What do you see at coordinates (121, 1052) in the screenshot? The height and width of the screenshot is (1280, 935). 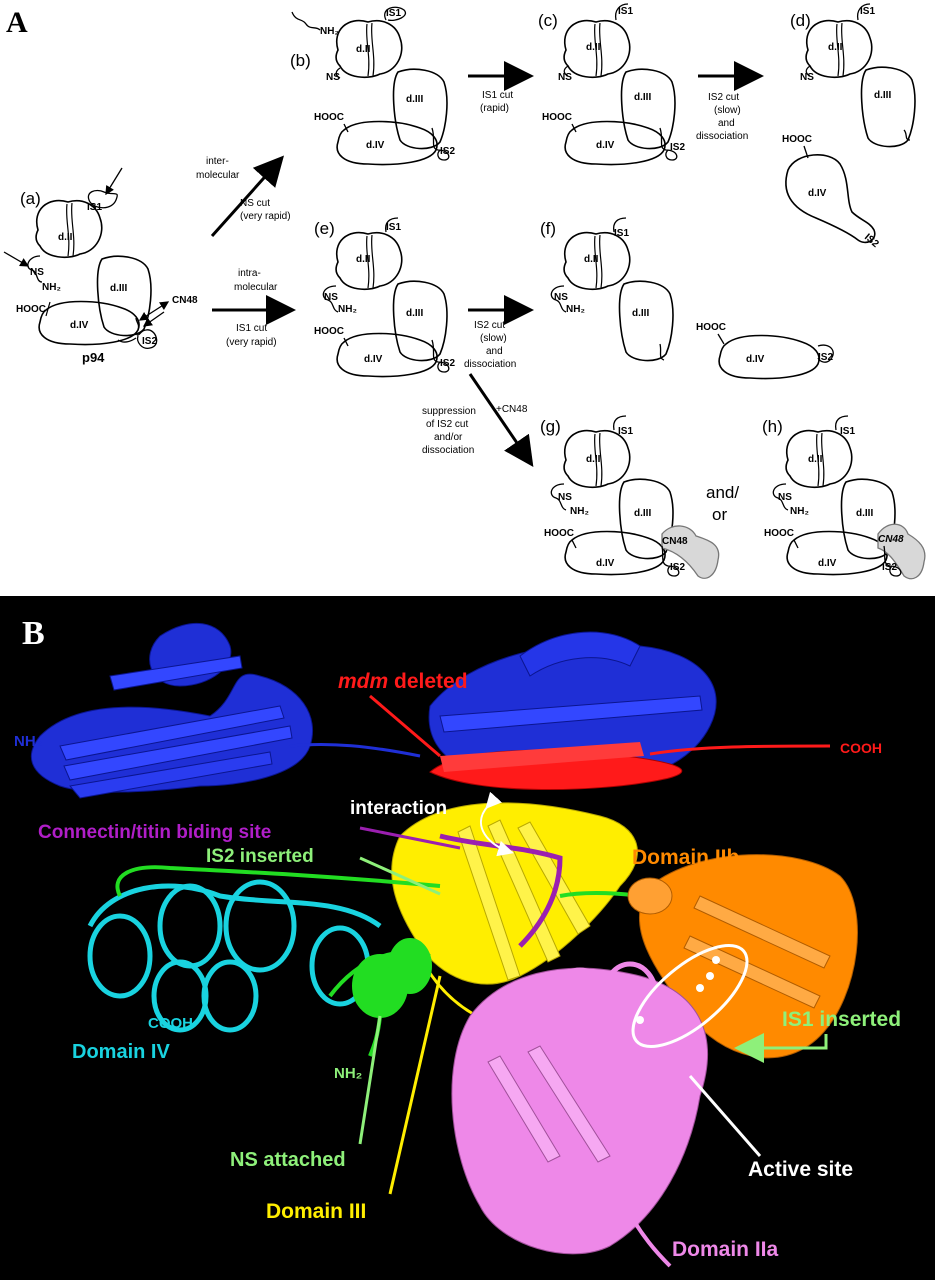 I see `domain-iv-label: Domain IV` at bounding box center [121, 1052].